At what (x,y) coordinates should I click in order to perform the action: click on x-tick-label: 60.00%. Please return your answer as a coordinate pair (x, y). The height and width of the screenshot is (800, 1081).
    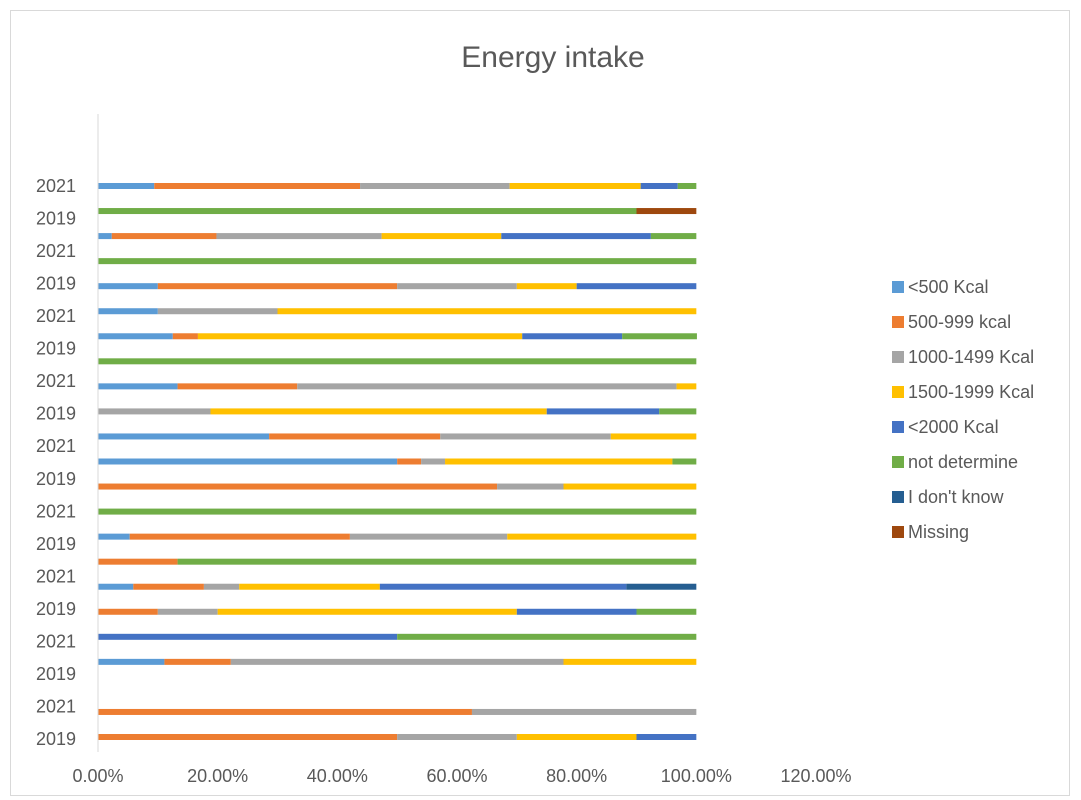
    Looking at the image, I should click on (456, 776).